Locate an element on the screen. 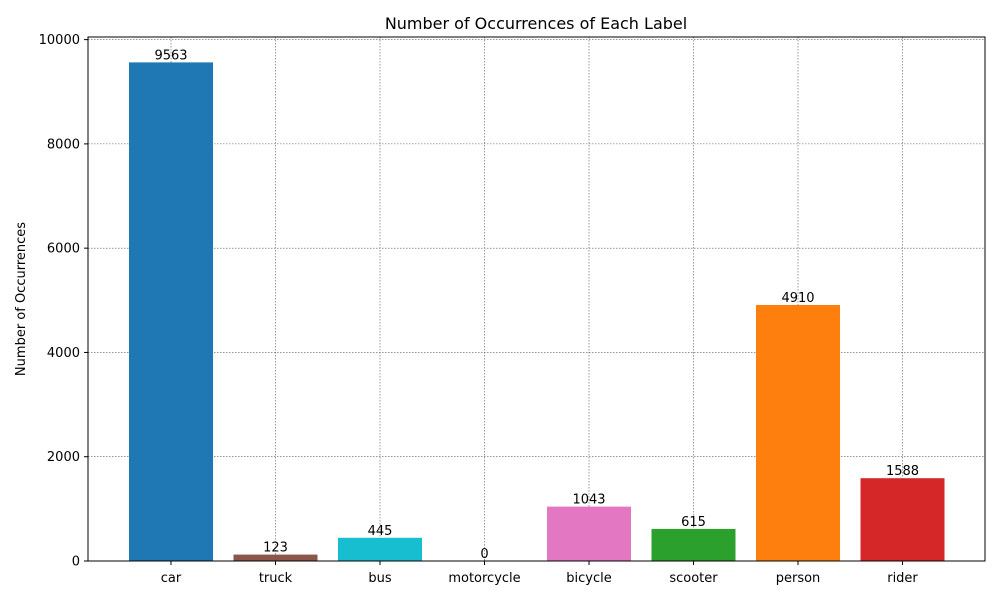 This screenshot has width=1000, height=604. data-label-person: 4910 is located at coordinates (797, 298).